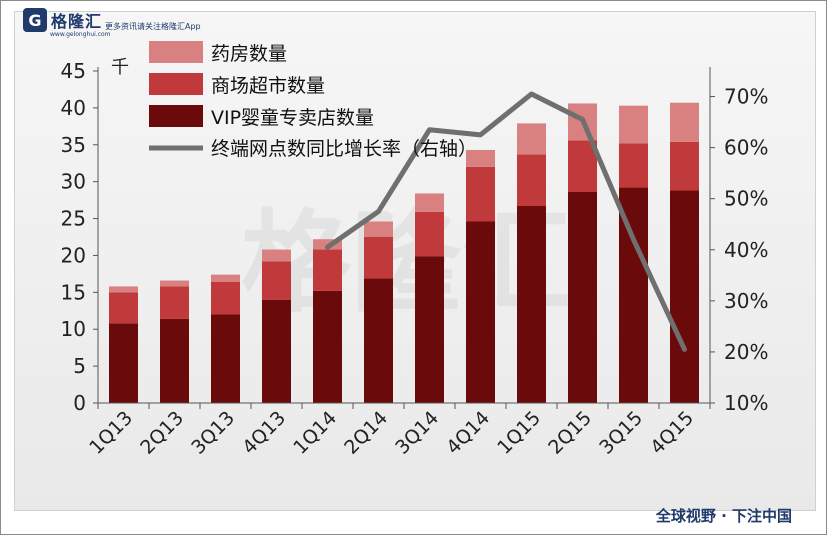 The height and width of the screenshot is (536, 827). Describe the element at coordinates (73, 292) in the screenshot. I see `left-axis-tick-label: 15` at that location.